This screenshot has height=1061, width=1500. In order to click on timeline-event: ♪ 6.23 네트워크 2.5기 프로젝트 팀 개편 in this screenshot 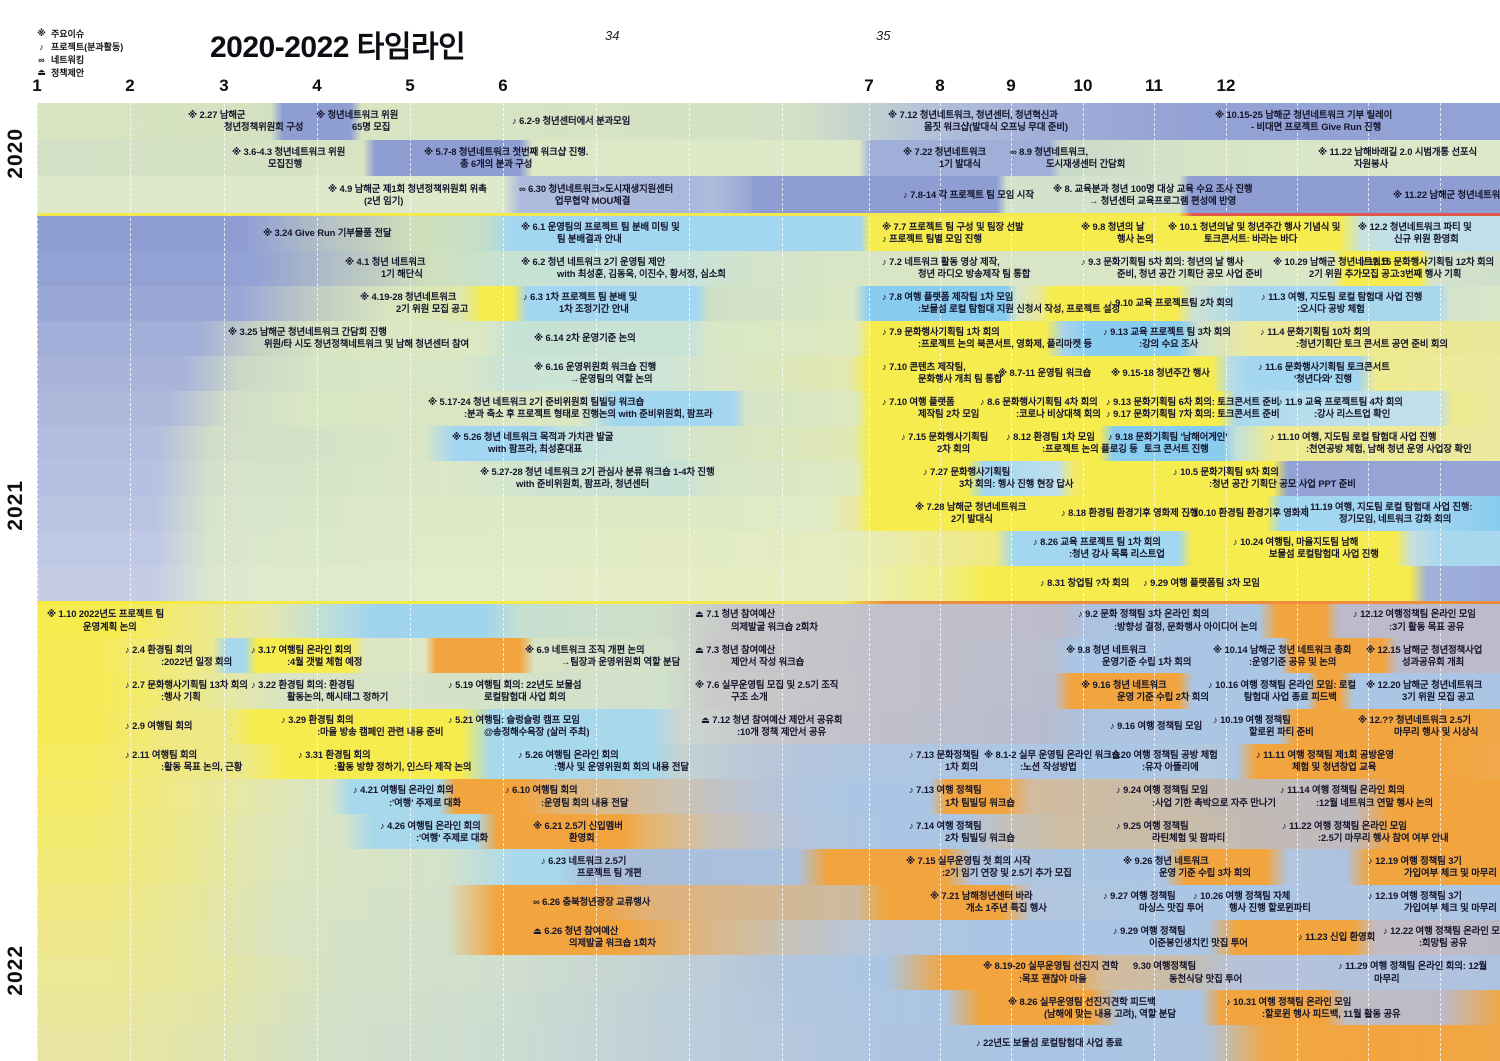, I will do `click(591, 866)`.